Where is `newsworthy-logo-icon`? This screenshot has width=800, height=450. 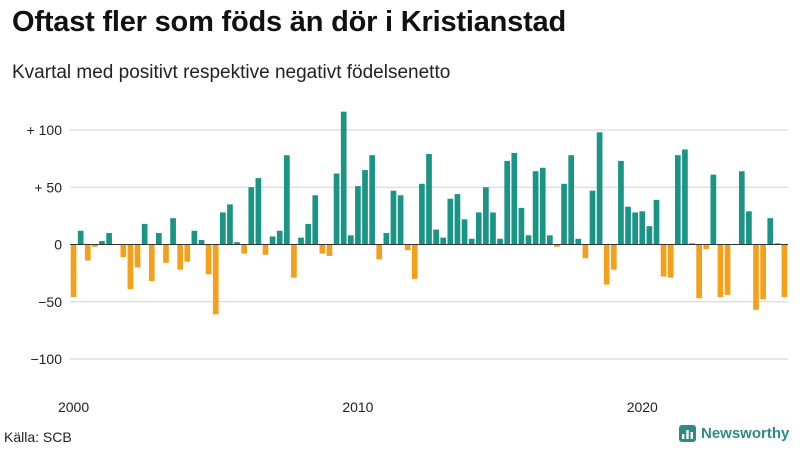
newsworthy-logo-icon is located at coordinates (687, 433).